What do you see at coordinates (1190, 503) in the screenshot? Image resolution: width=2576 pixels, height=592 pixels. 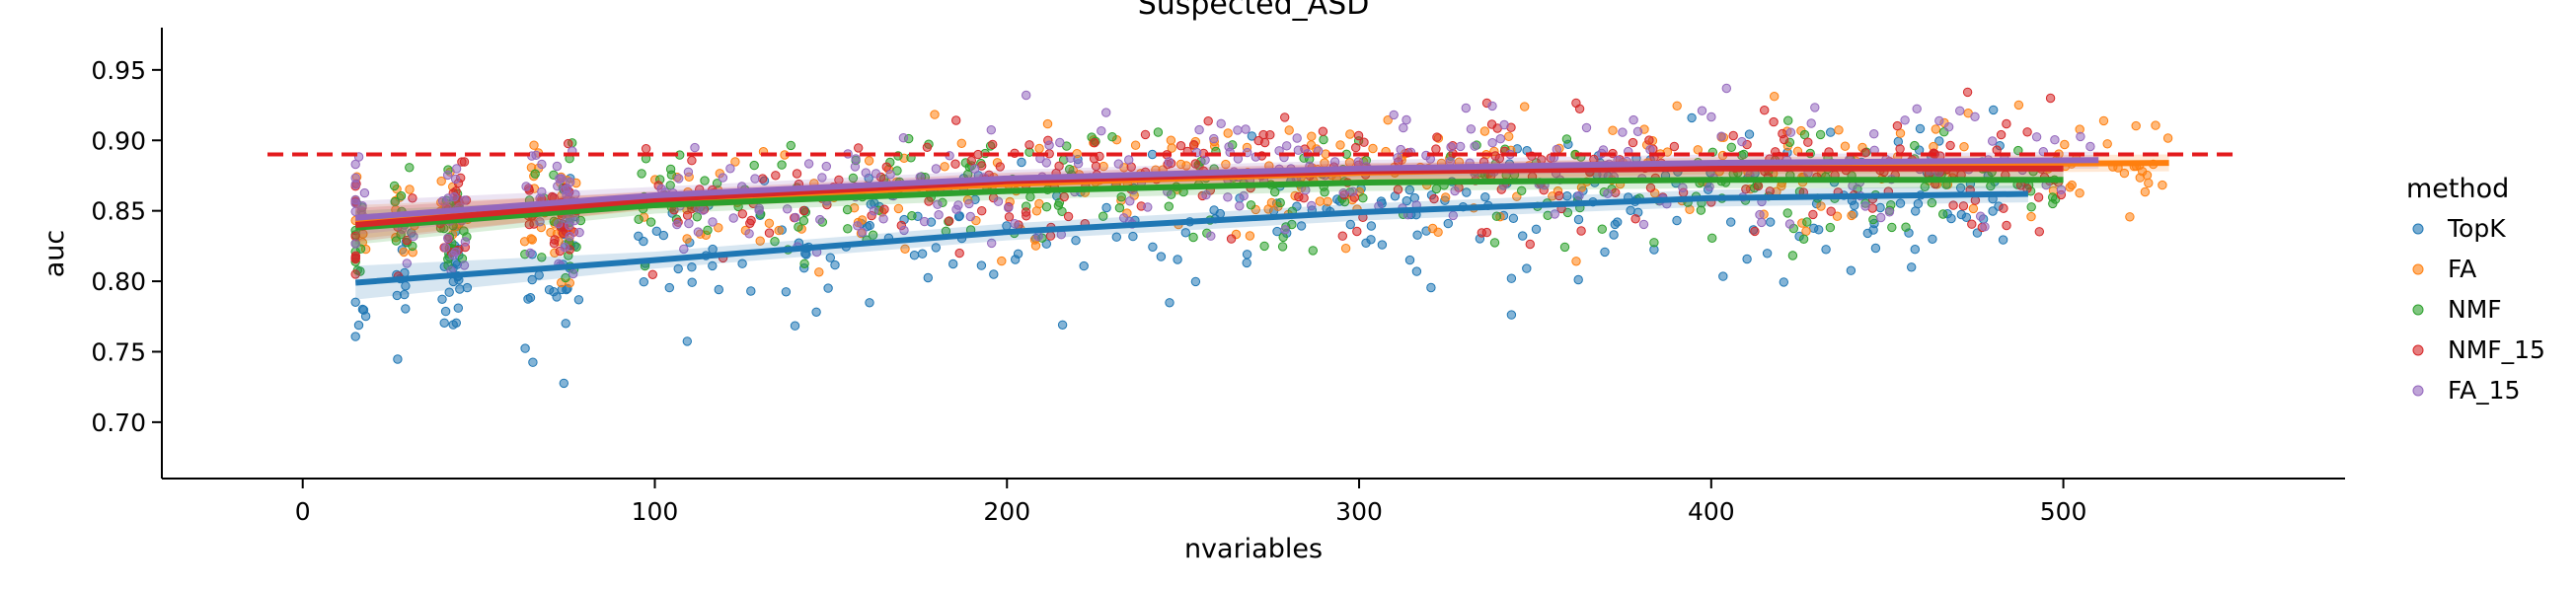 I see `x-ticks: 0 100 200 300 400 500` at bounding box center [1190, 503].